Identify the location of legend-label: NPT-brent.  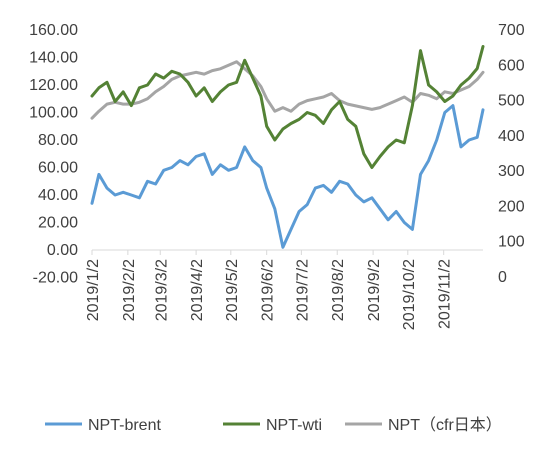
(124, 425).